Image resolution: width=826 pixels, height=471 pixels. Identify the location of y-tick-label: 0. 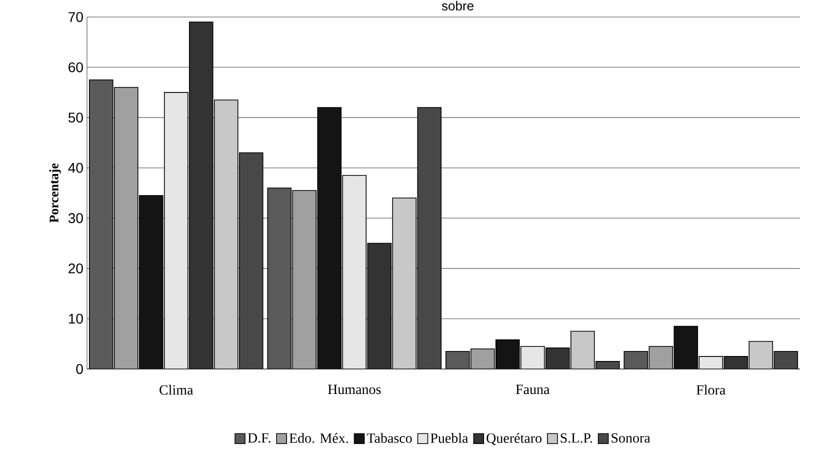
(79, 369).